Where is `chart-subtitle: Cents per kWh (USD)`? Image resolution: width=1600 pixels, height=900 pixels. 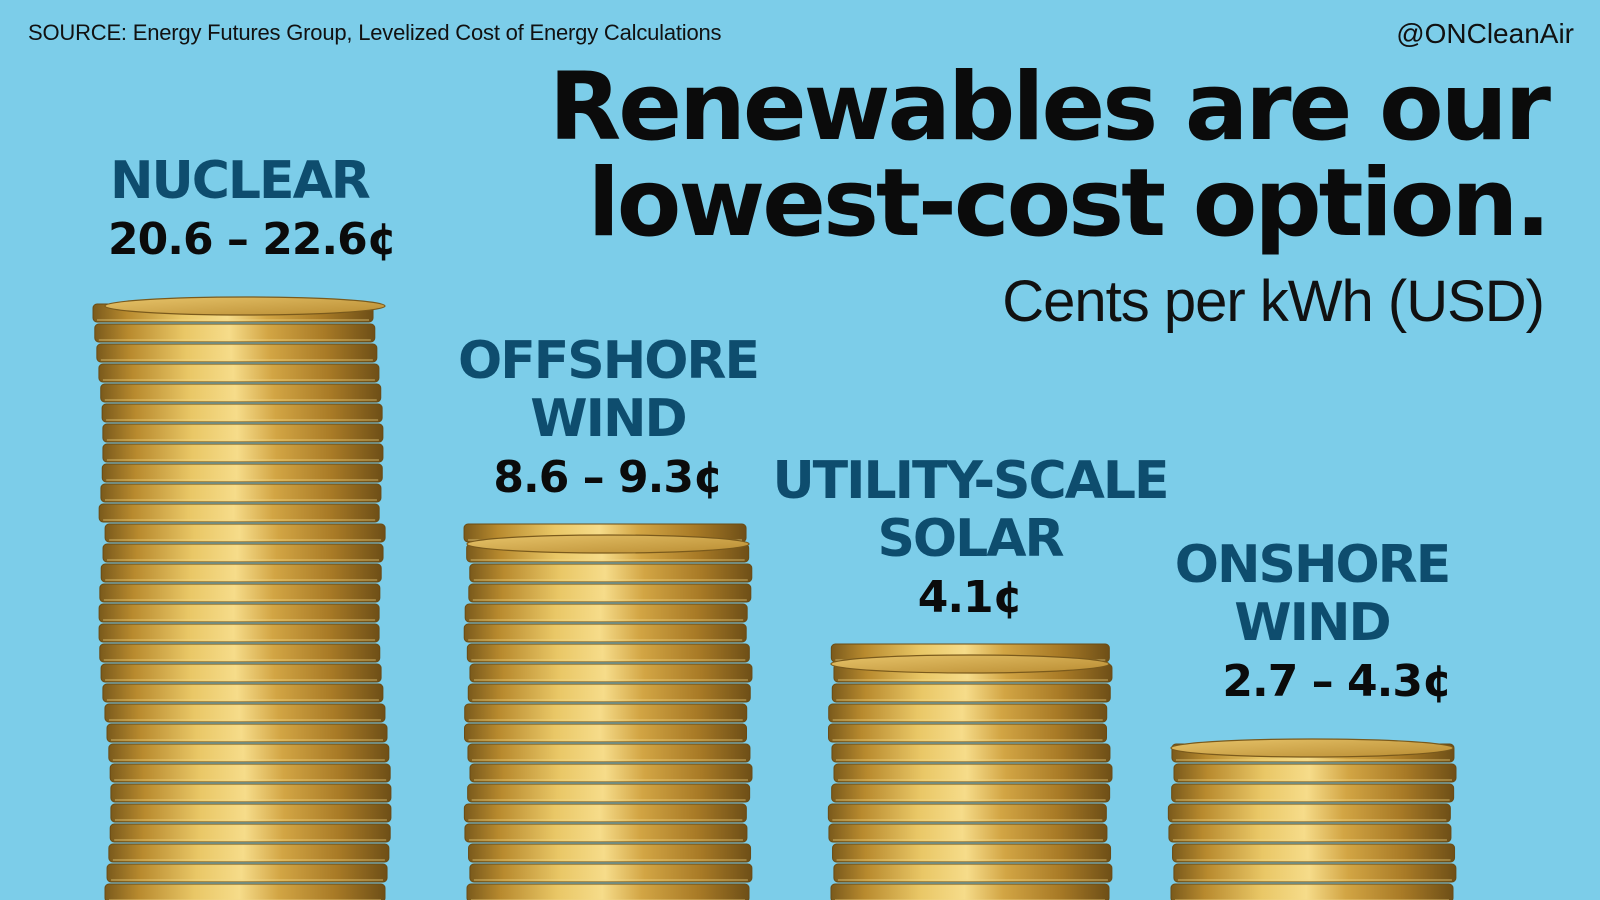
chart-subtitle: Cents per kWh (USD) is located at coordinates (1273, 301).